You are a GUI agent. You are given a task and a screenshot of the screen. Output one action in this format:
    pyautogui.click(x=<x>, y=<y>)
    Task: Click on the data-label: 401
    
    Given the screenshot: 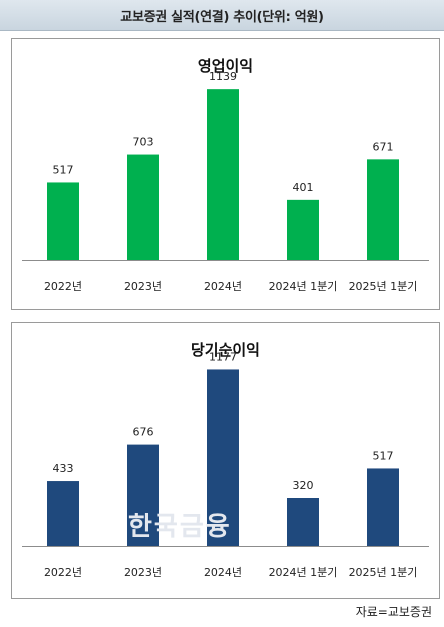 What is the action you would take?
    pyautogui.click(x=303, y=187)
    